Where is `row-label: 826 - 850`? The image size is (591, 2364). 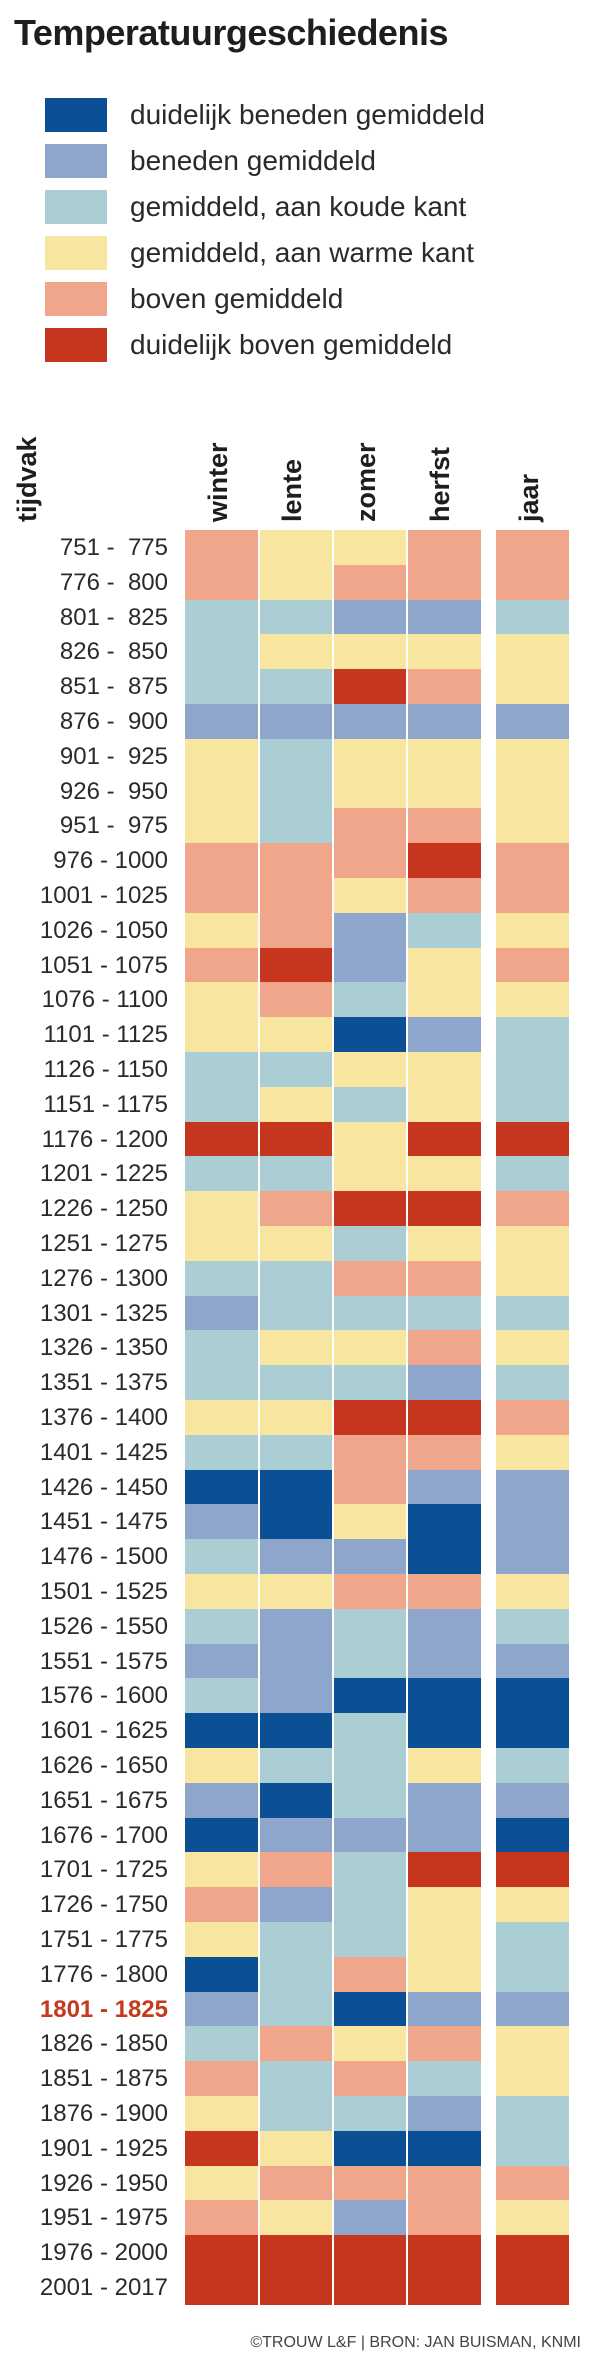
row-label: 826 - 850 is located at coordinates (113, 652).